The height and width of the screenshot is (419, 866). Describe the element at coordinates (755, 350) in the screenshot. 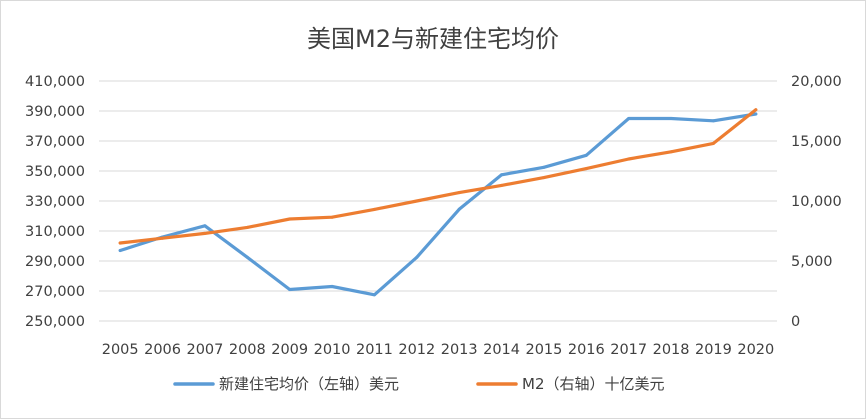

I see `x-tick-label: 2020` at that location.